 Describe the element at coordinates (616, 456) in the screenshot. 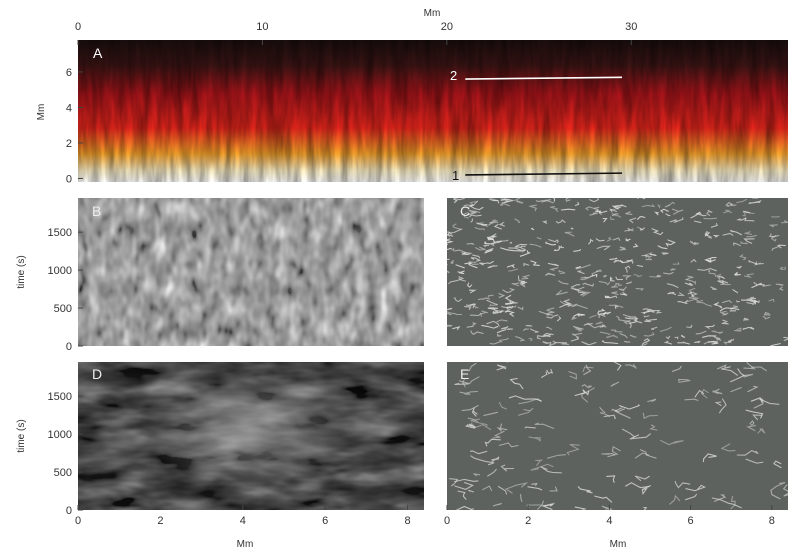

I see `panel-e: E 0 2 4 6 8 Mm` at that location.